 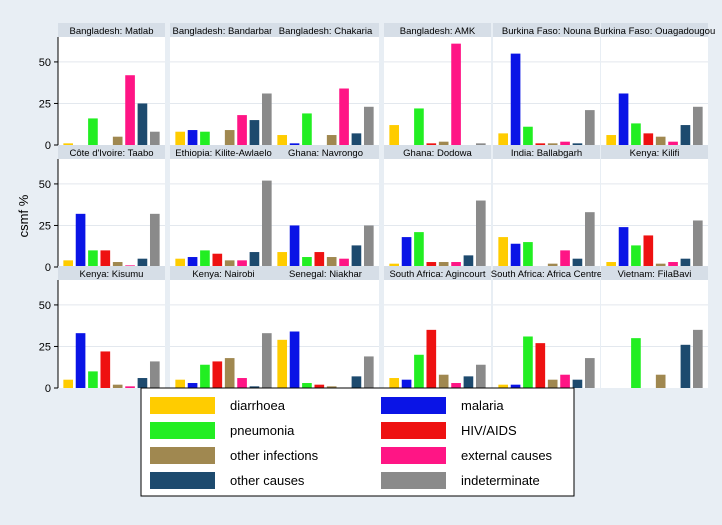 I want to click on legend-label: pneumonia, so click(x=262, y=430).